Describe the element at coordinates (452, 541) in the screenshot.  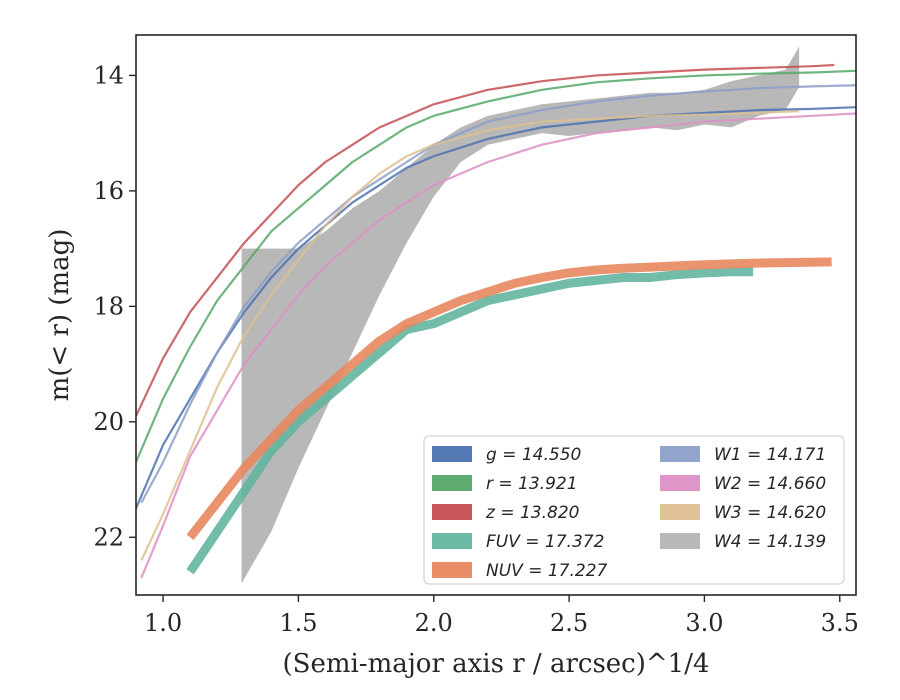
I see `fuv-legend-swatch` at that location.